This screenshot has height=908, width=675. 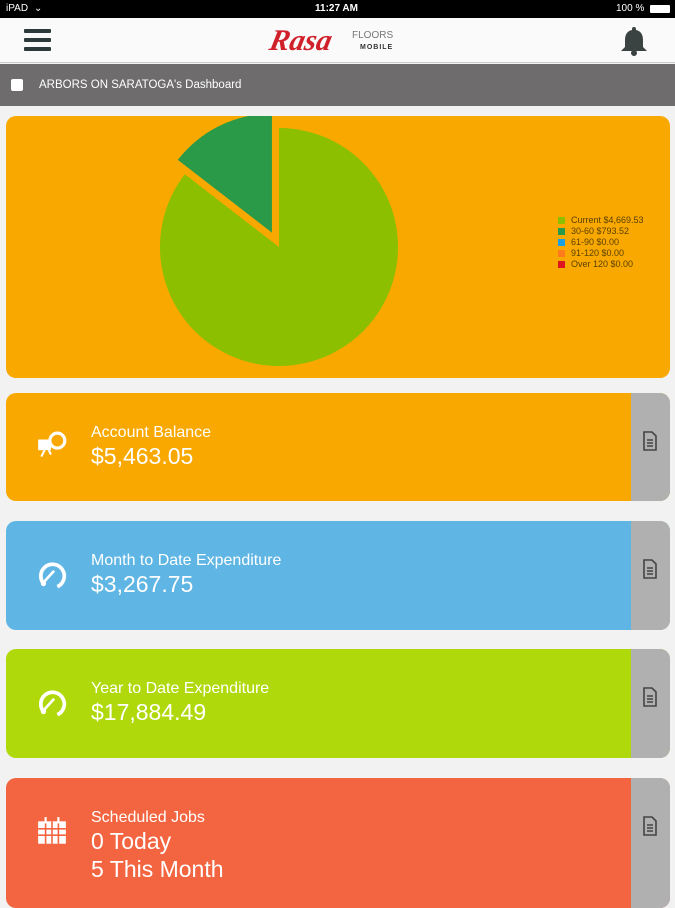 What do you see at coordinates (151, 432) in the screenshot?
I see `card-label: Account Balance` at bounding box center [151, 432].